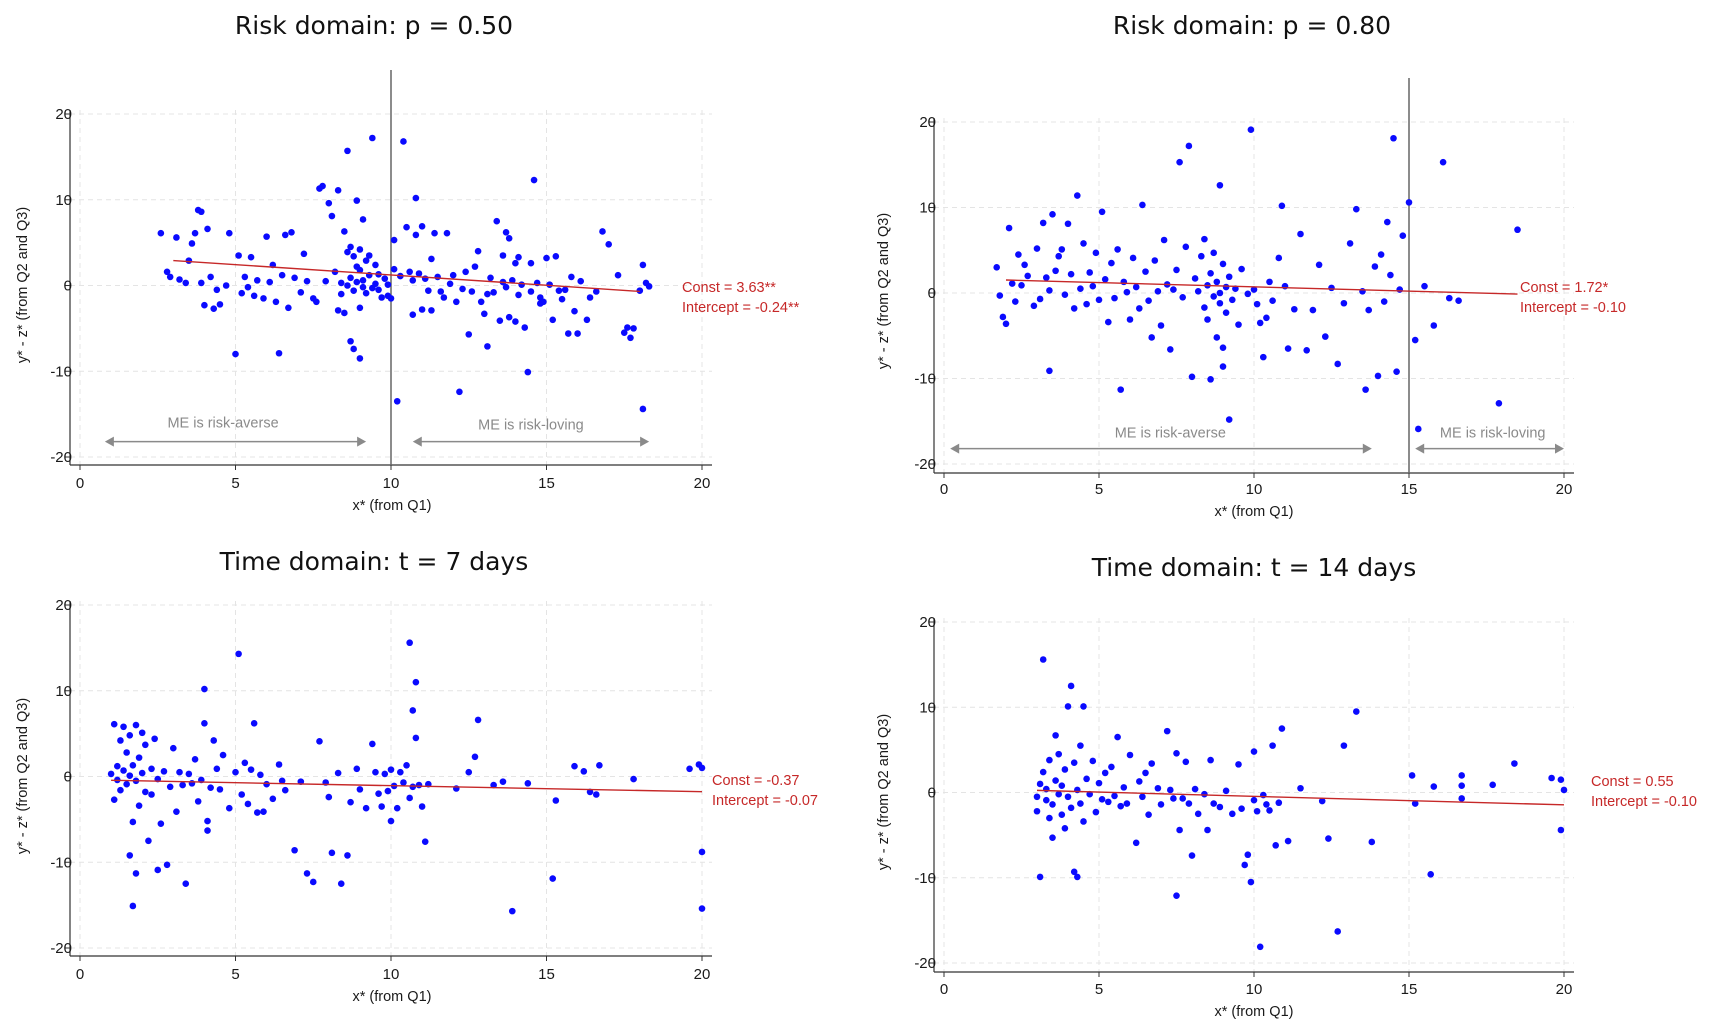  What do you see at coordinates (1632, 782) in the screenshot?
I see `fit-const-label: Const = 0.55` at bounding box center [1632, 782].